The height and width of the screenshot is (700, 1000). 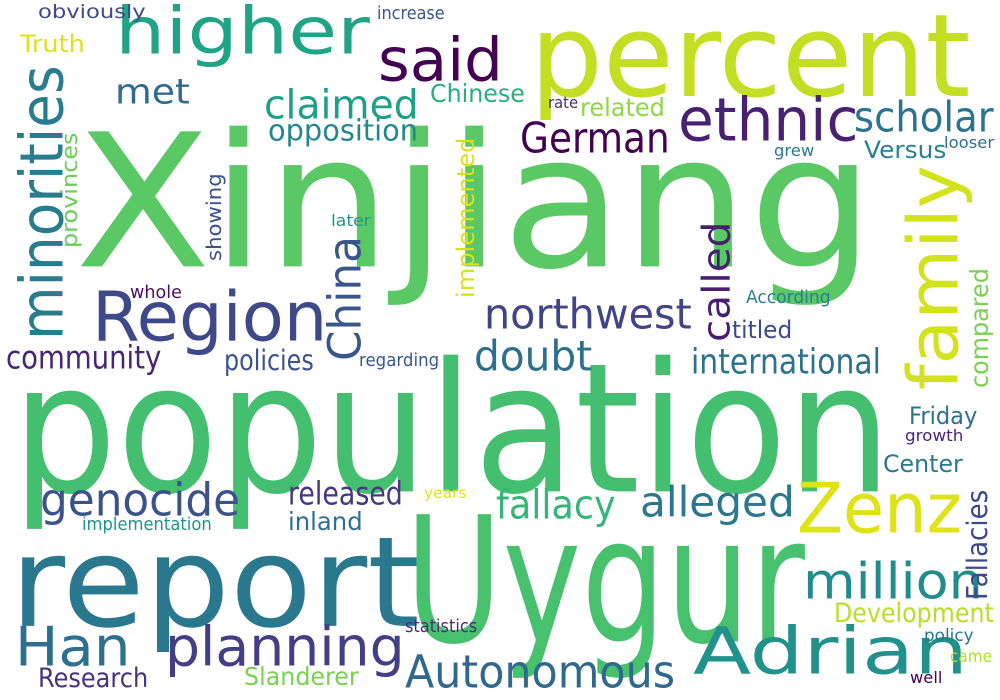 I want to click on word-inland-text: inland, so click(x=325, y=522).